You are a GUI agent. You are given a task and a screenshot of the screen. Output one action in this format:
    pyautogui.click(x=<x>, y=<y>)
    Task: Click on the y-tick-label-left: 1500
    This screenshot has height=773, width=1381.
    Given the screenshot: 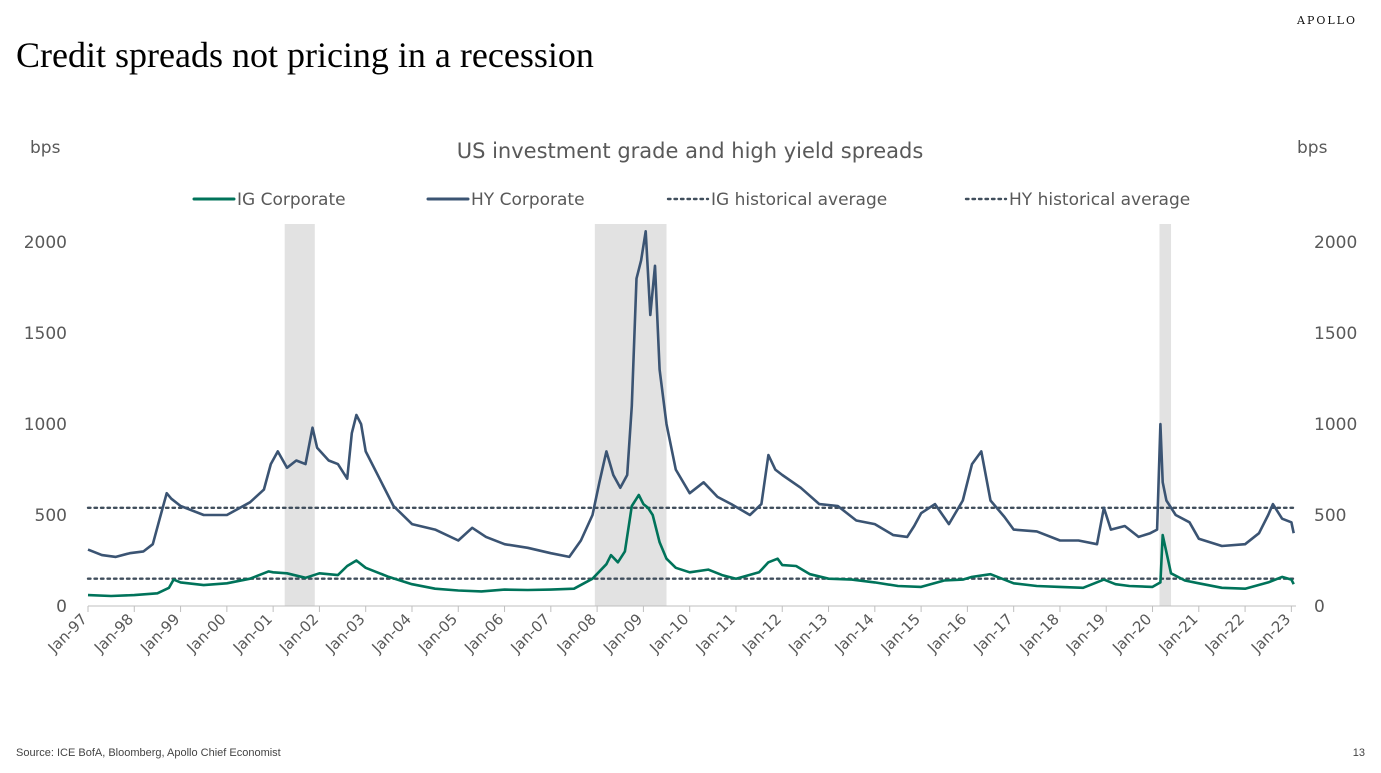 What is the action you would take?
    pyautogui.click(x=45, y=334)
    